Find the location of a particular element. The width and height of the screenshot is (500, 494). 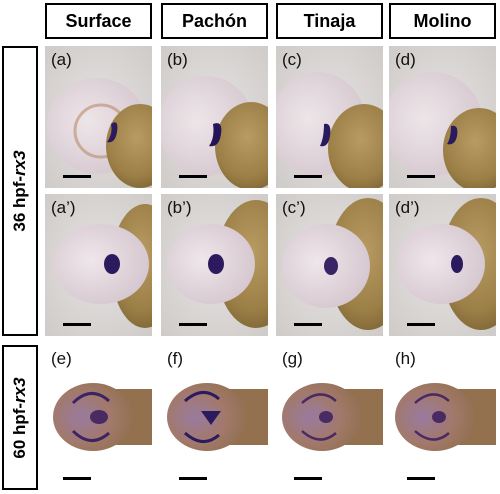

panel-b: (b) is located at coordinates (214, 117).